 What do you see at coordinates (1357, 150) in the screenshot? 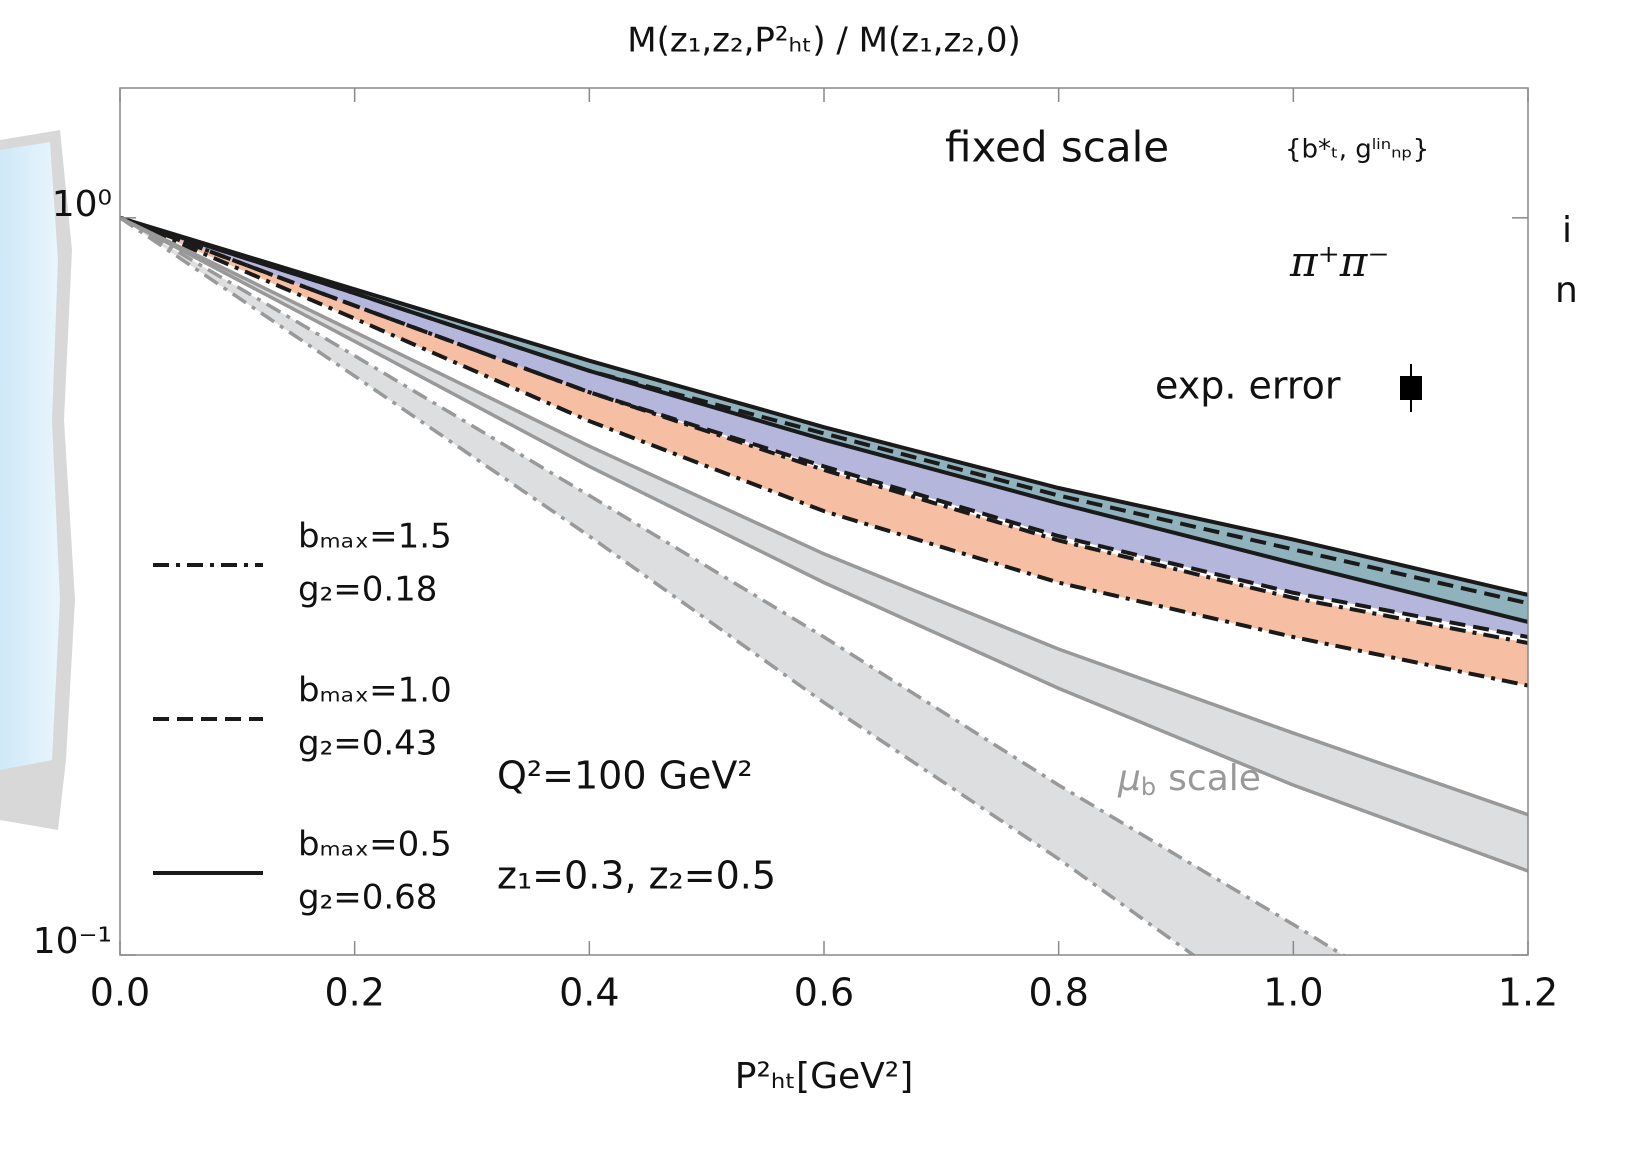
I see `annotation: {b*ₜ, gˡⁱⁿₙₚ}` at bounding box center [1357, 150].